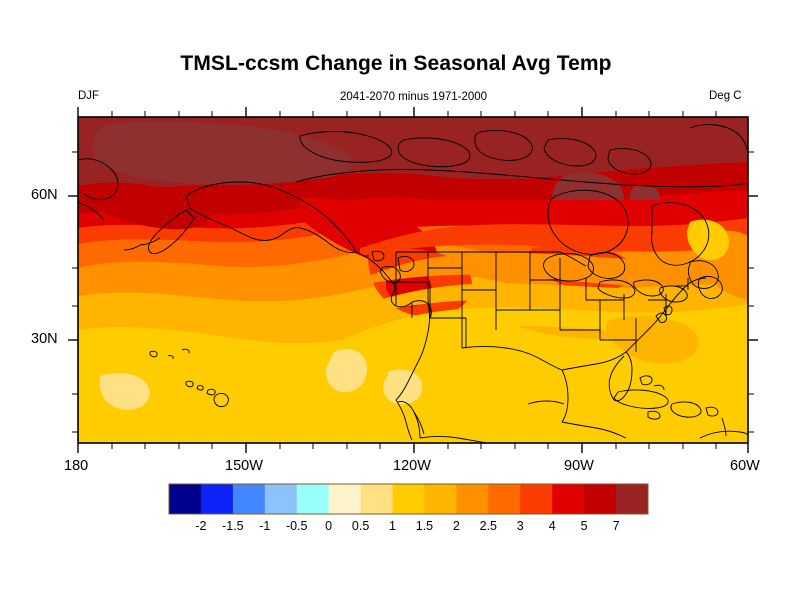  I want to click on colorbar-tick-label: 0.5, so click(360, 526).